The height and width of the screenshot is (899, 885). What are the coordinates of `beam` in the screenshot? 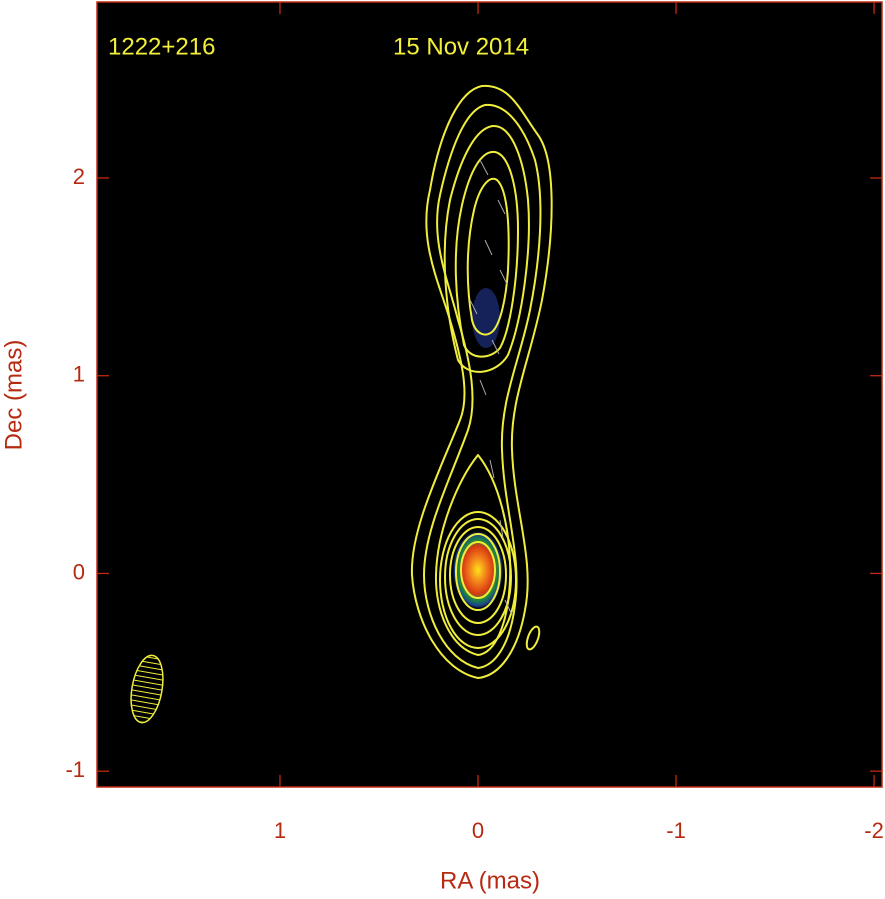 It's located at (147, 689).